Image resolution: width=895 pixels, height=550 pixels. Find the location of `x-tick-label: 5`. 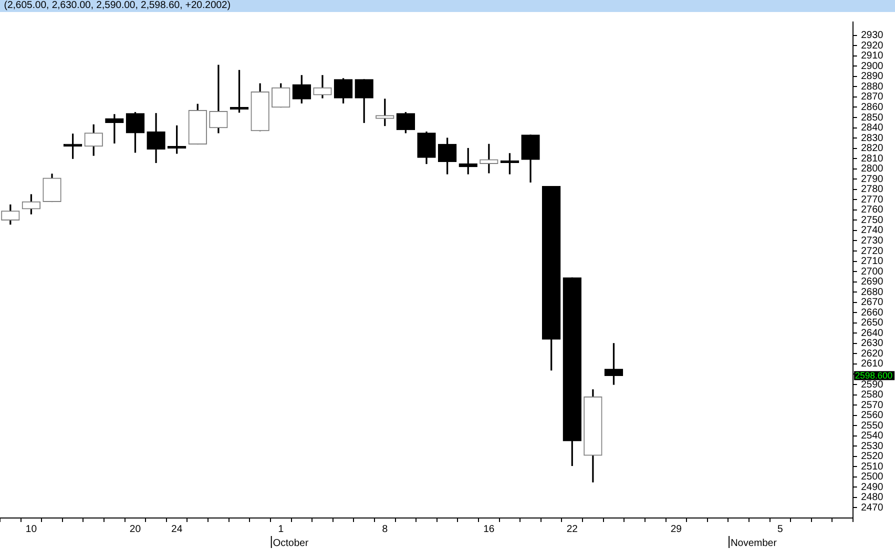

x-tick-label: 5 is located at coordinates (780, 529).